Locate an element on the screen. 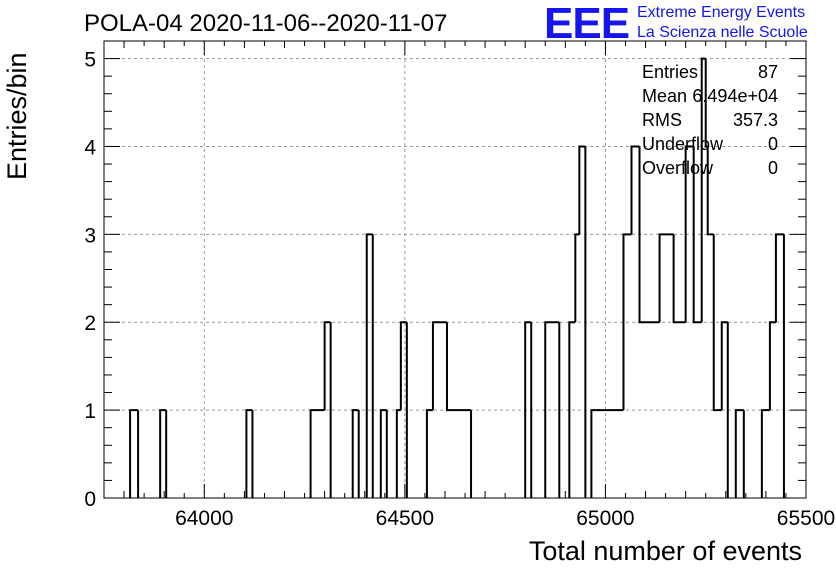 This screenshot has width=836, height=572. stat-key: Overflow is located at coordinates (678, 168).